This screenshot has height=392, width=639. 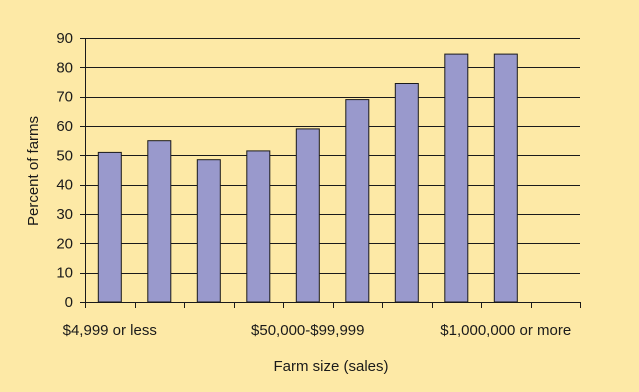 What do you see at coordinates (64, 243) in the screenshot?
I see `y-tick-label: 20` at bounding box center [64, 243].